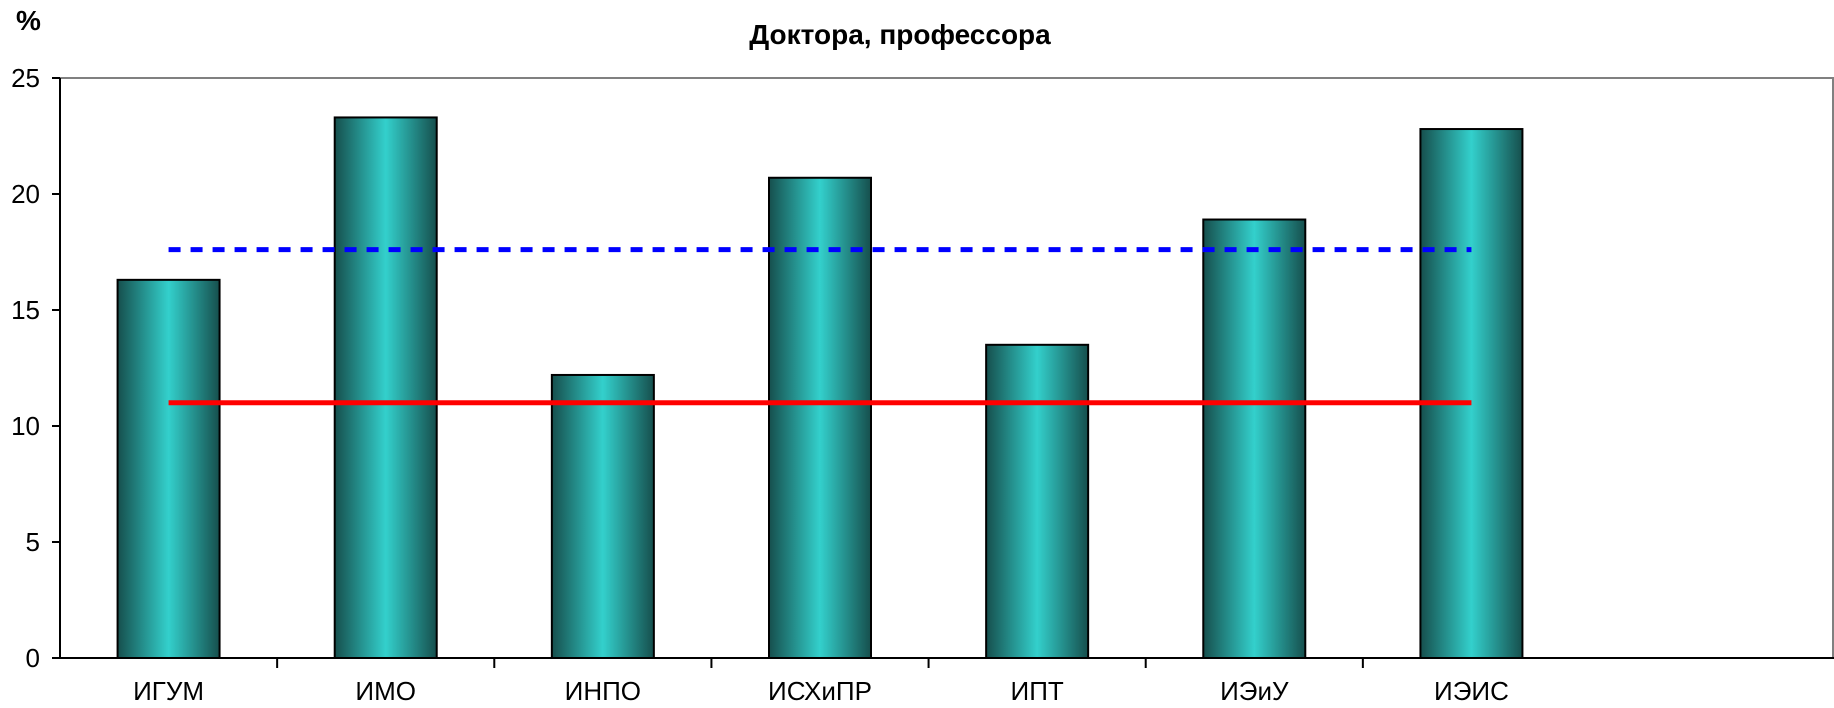  I want to click on x-tick-label: ИГУМ, so click(168, 691).